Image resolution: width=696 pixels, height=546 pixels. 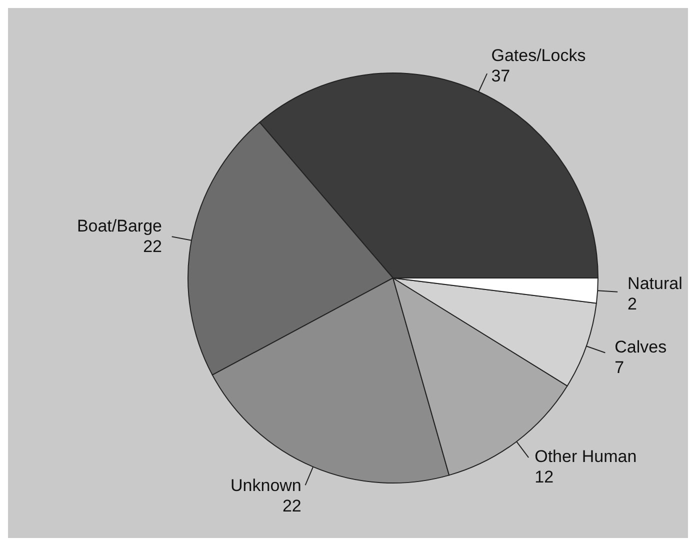 I want to click on slice-label: Boat/Barge, so click(x=119, y=226).